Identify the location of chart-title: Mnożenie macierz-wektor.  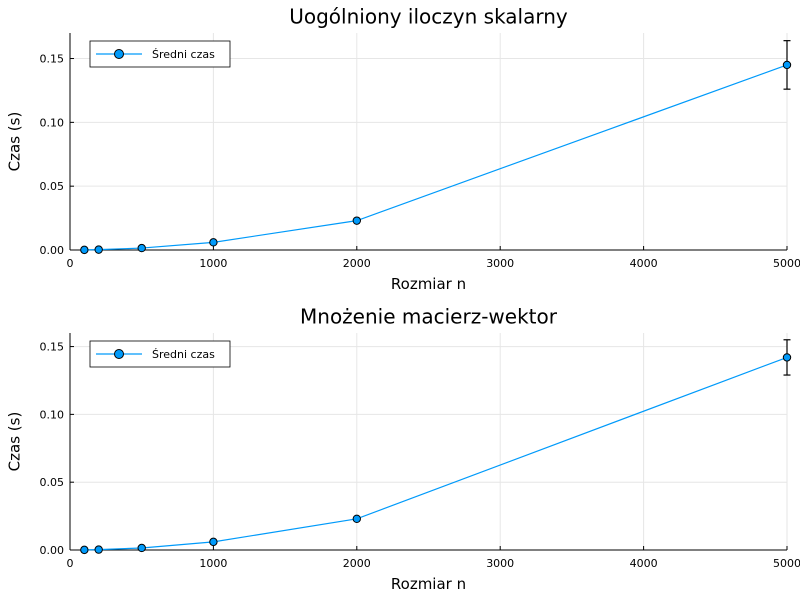
(429, 317).